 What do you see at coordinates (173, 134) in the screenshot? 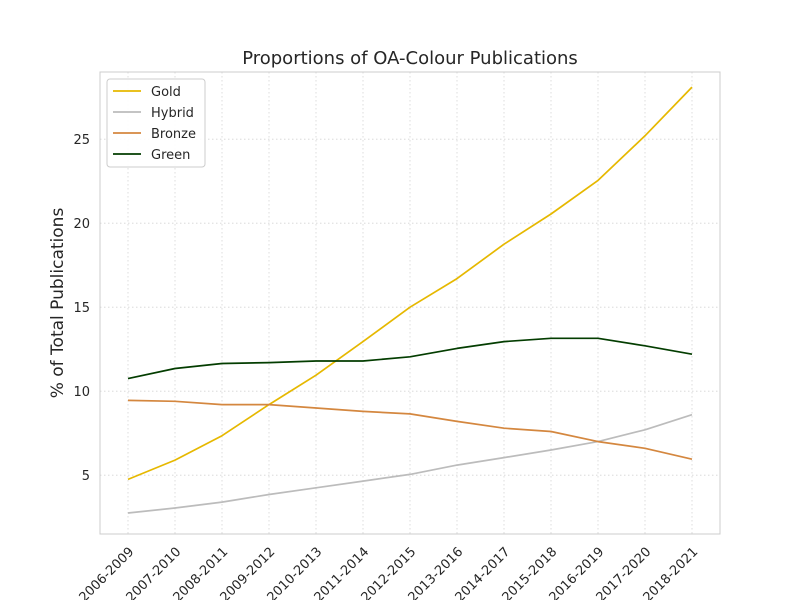
I see `legend-label: Bronze` at bounding box center [173, 134].